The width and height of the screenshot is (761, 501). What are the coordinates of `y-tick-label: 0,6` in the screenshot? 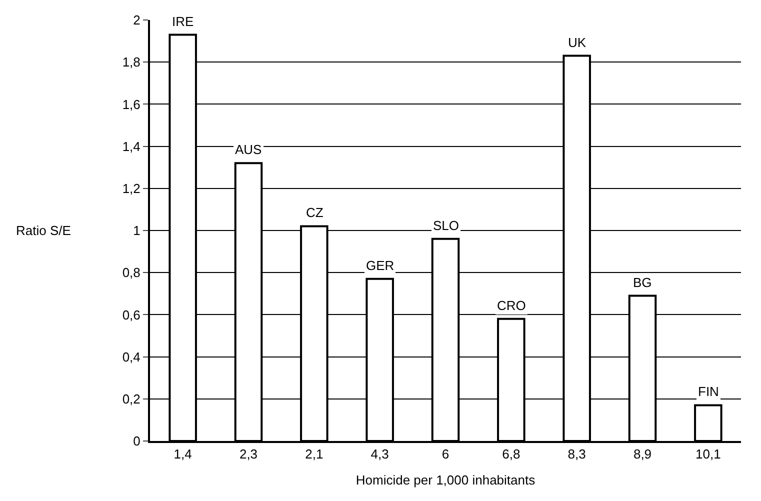 It's located at (131, 314).